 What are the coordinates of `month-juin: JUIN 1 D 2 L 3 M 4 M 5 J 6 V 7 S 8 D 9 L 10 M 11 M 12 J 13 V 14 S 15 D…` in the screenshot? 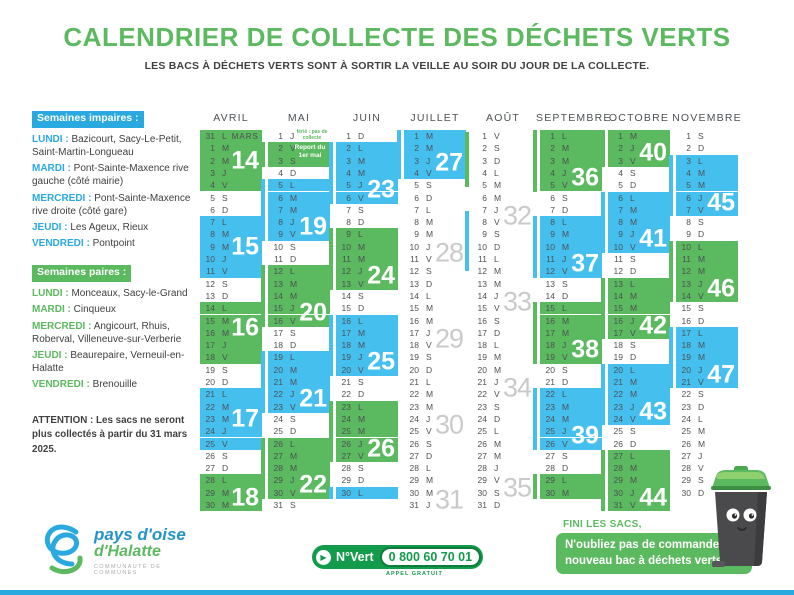 It's located at (367, 322).